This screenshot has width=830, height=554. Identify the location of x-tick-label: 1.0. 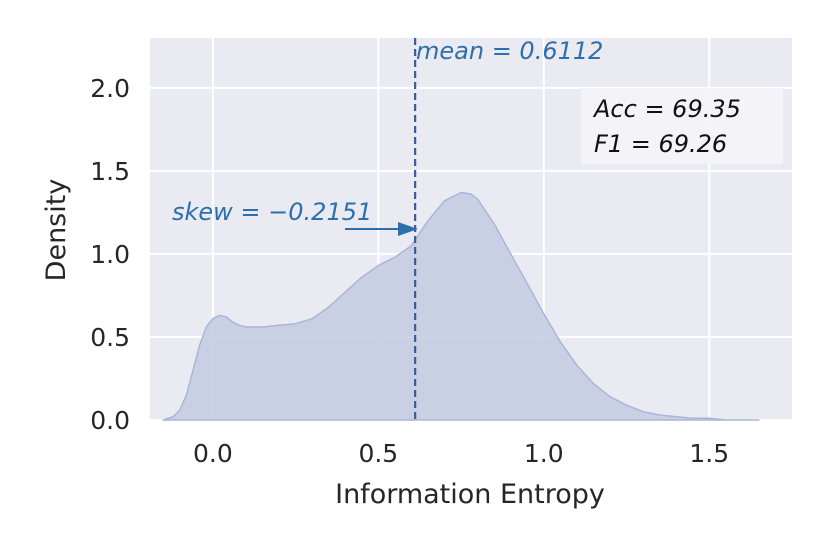
(544, 453).